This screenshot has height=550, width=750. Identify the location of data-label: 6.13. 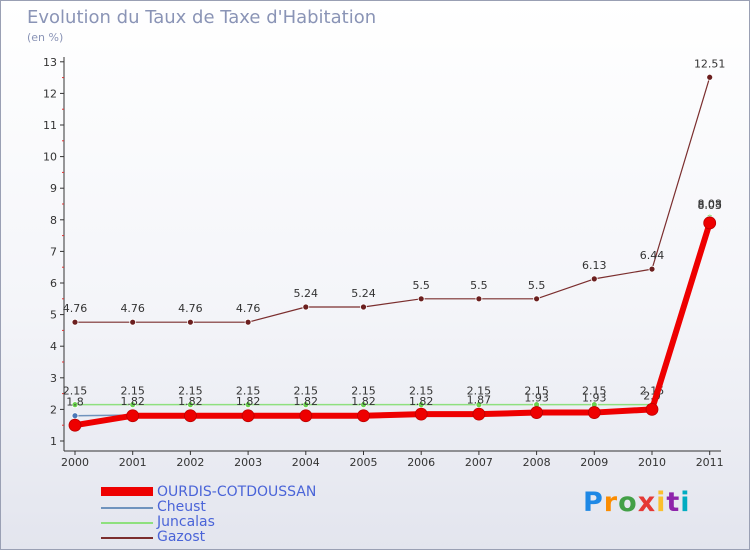
(594, 265).